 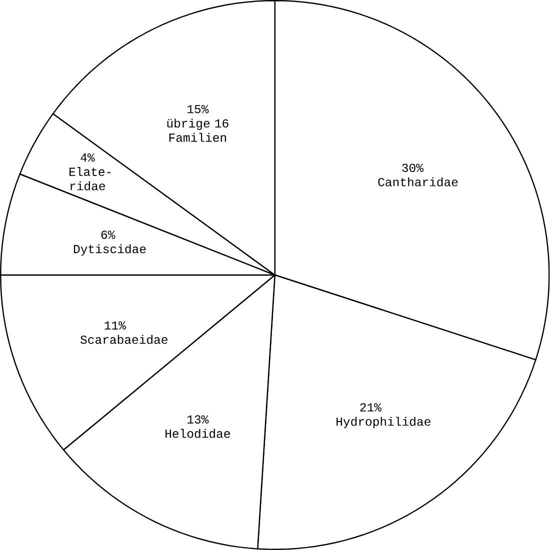 I want to click on data-label: 13%, so click(x=198, y=419).